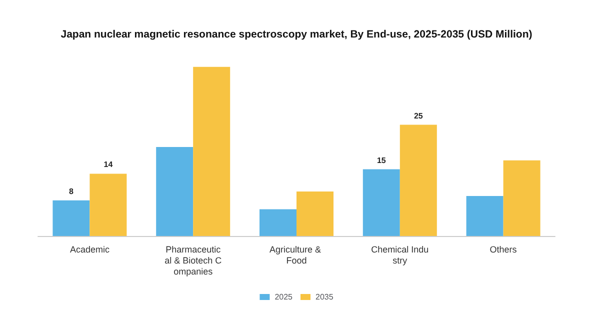 This screenshot has height=322, width=593. I want to click on x-tick-label: Agriculture & Food, so click(296, 255).